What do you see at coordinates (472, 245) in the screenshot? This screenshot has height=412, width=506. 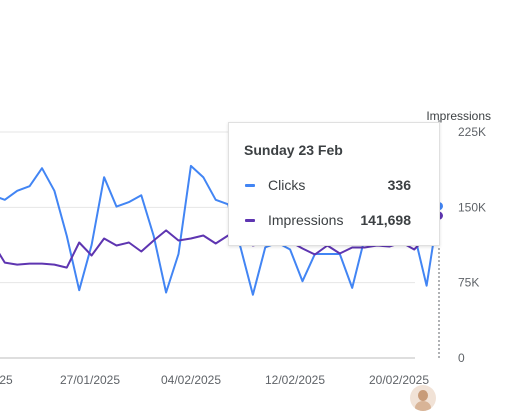 I see `y-axis-ticks: 0 75K 150K 225K` at bounding box center [472, 245].